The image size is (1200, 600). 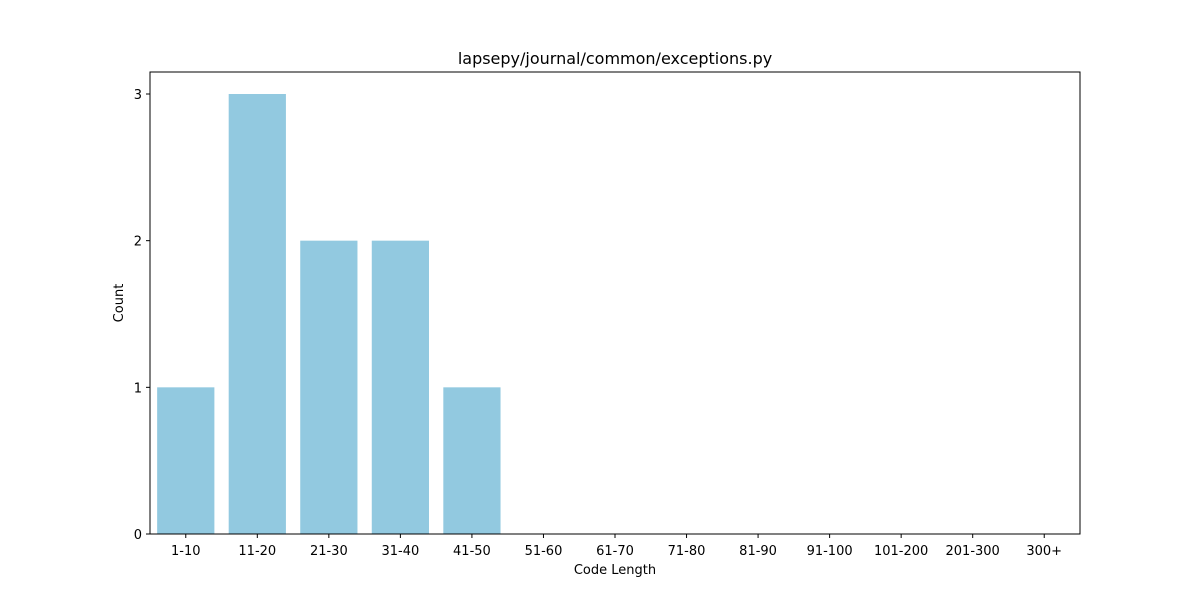 What do you see at coordinates (138, 388) in the screenshot?
I see `y-tick-label: 1` at bounding box center [138, 388].